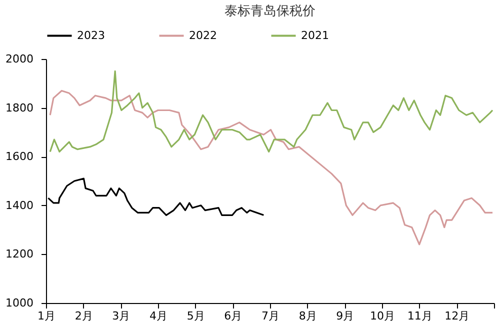 This screenshot has height=326, width=500. Describe the element at coordinates (20, 205) in the screenshot. I see `y-tick-label: 1400` at that location.